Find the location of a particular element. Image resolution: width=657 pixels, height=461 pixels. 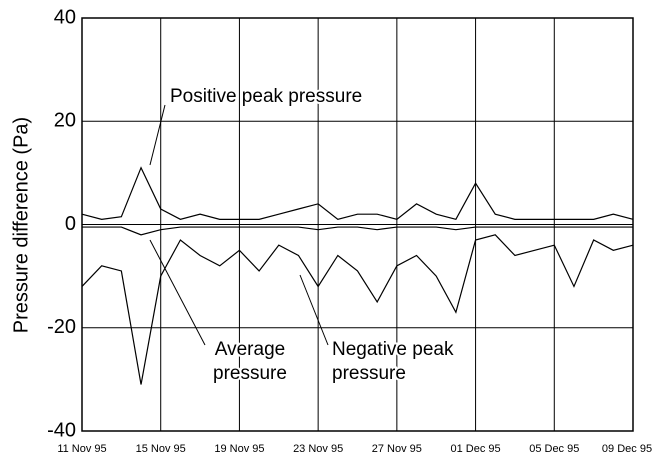

annotation: Positive peak pressure is located at coordinates (266, 96).